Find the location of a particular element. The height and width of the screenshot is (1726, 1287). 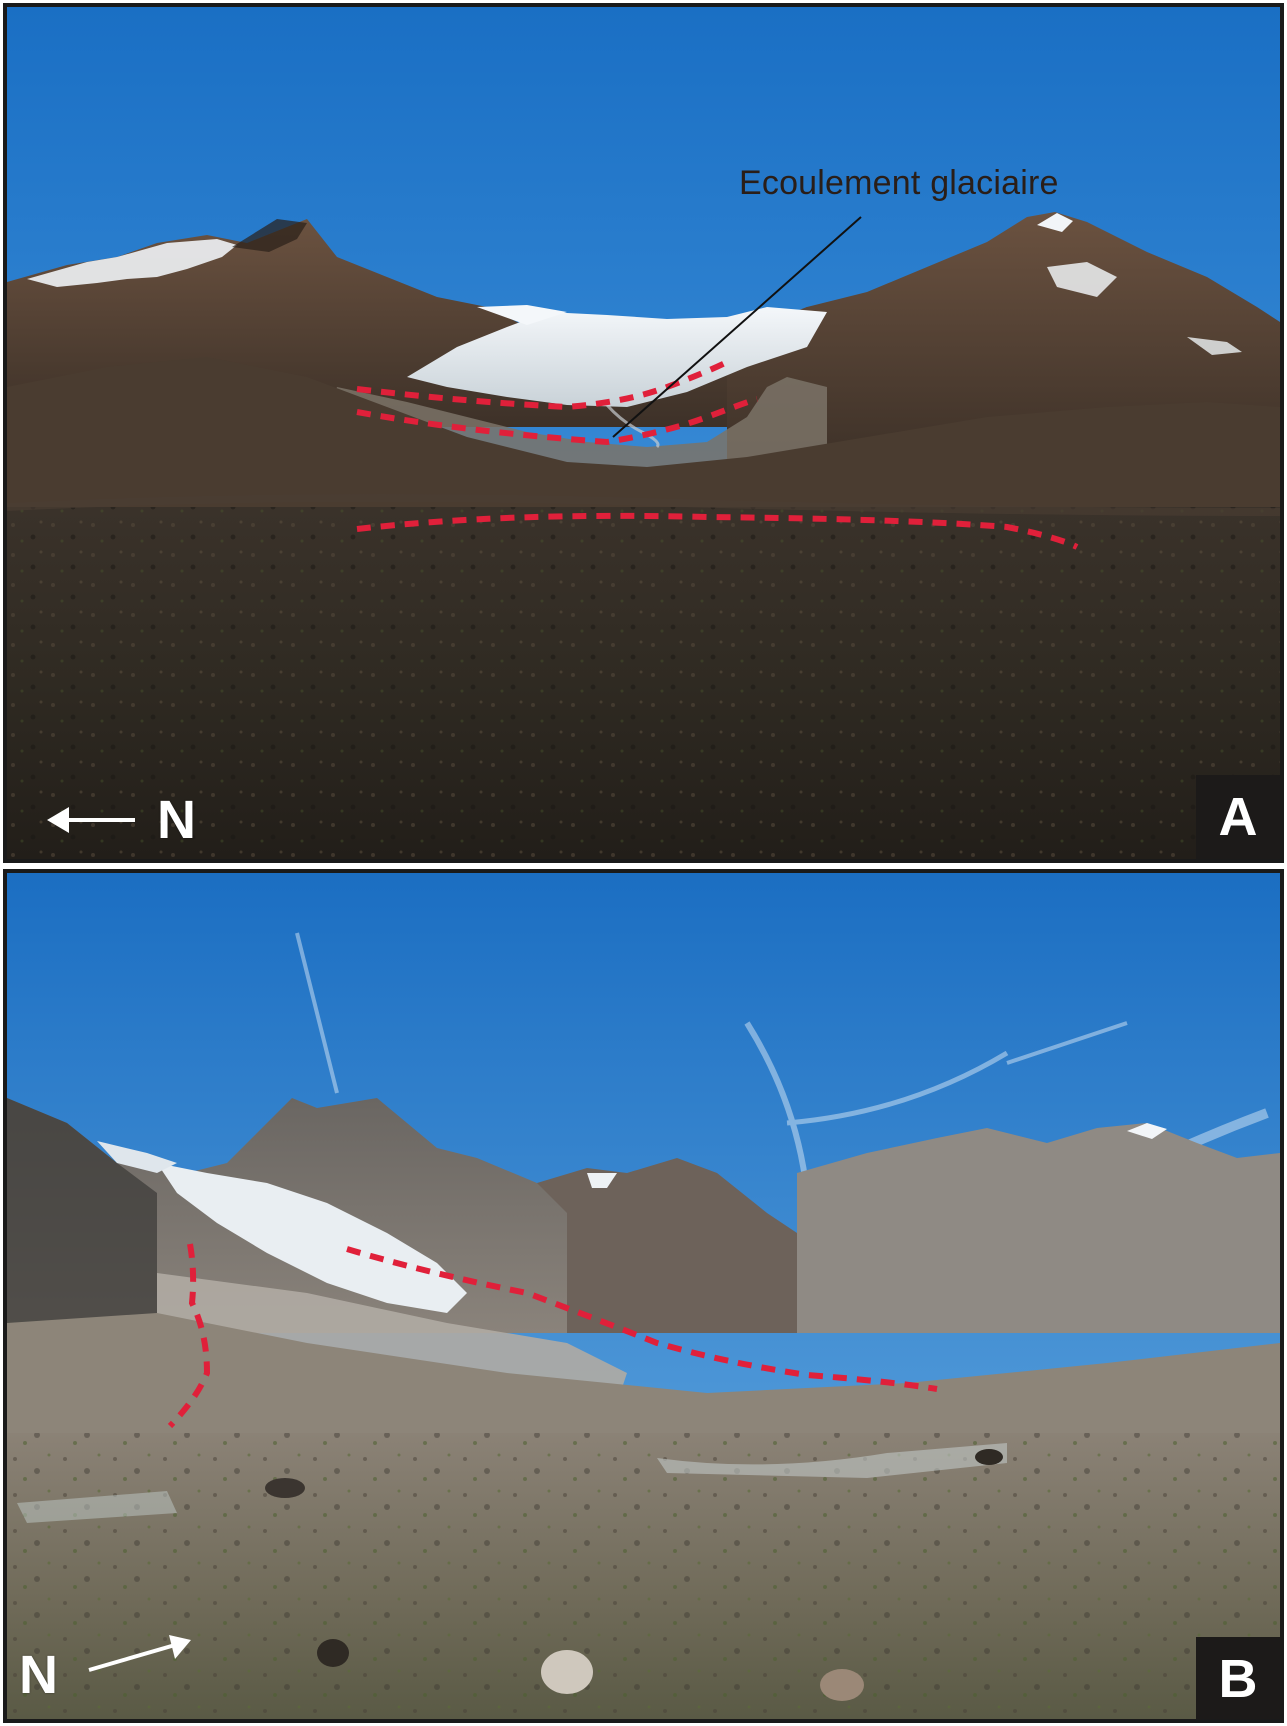

clouds-b is located at coordinates (782, 1063).